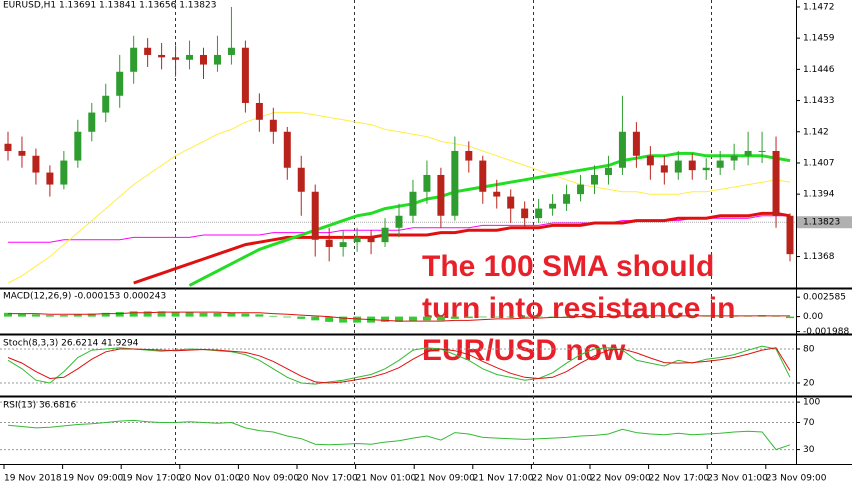 This screenshot has width=852, height=485. Describe the element at coordinates (39, 406) in the screenshot. I see `indicator-title: RSI(13) 36.6816` at that location.